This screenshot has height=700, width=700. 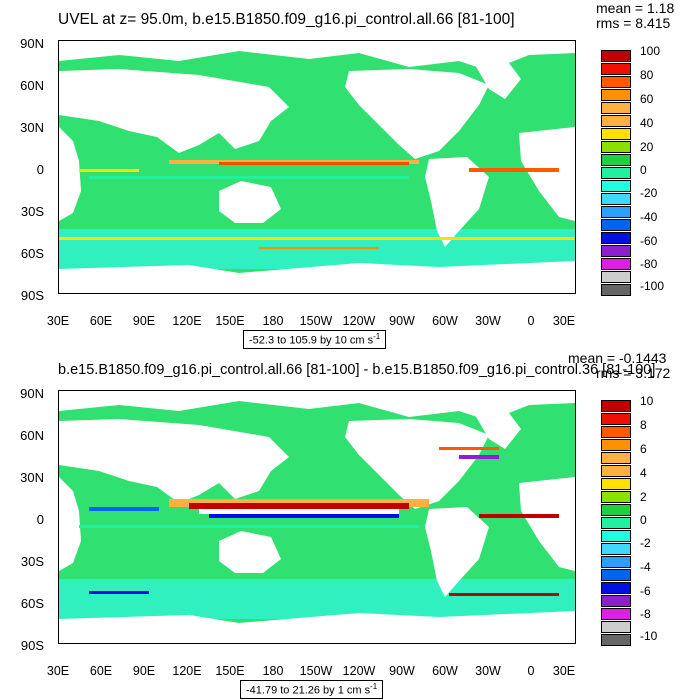 What do you see at coordinates (633, 373) in the screenshot?
I see `rms-stat: rms = 3.172` at bounding box center [633, 373].